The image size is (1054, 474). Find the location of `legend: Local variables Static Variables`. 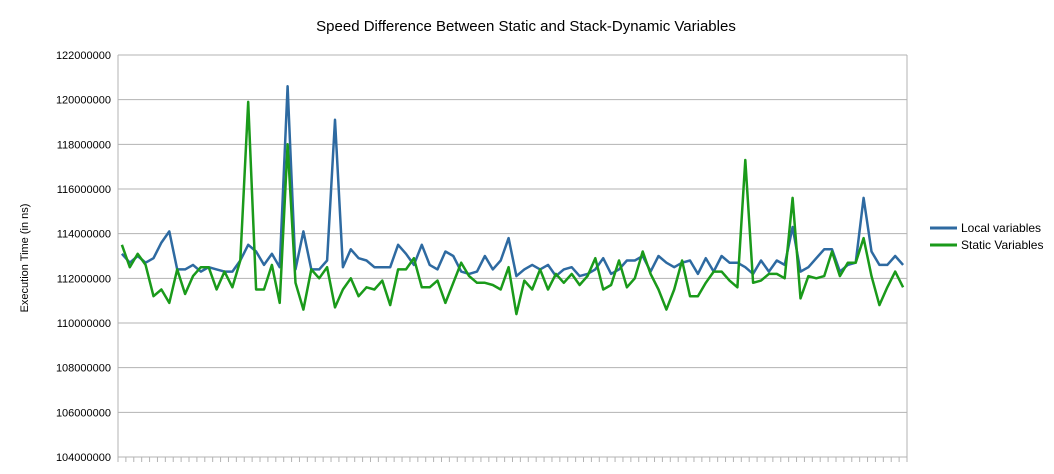

legend: Local variables Static Variables is located at coordinates (986, 236).